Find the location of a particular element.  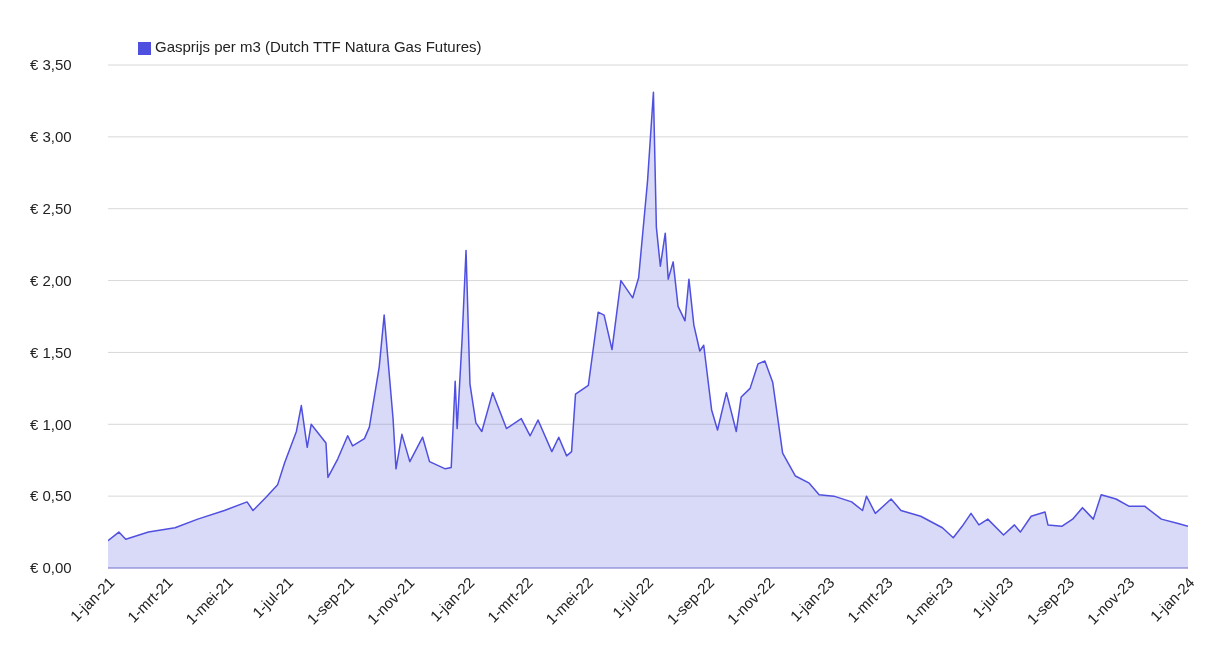

y-tick-label: € 1,00 is located at coordinates (51, 424).